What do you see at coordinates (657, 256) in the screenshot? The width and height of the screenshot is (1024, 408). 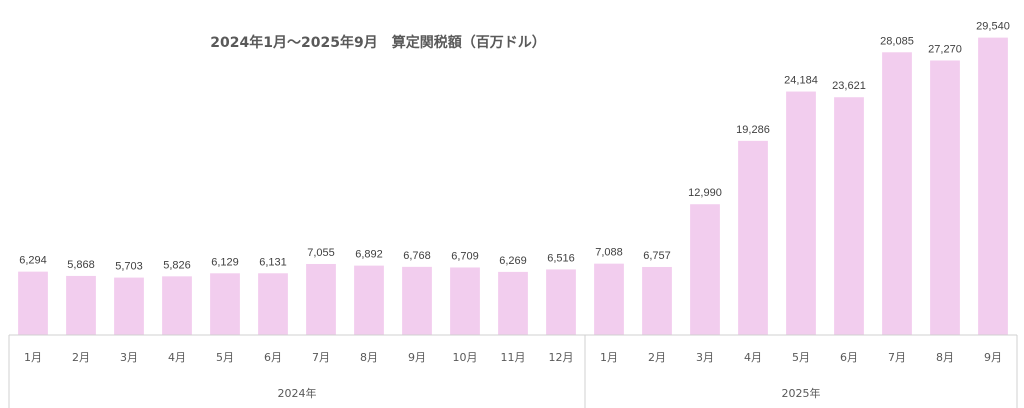 I see `data-label: 6,757` at bounding box center [657, 256].